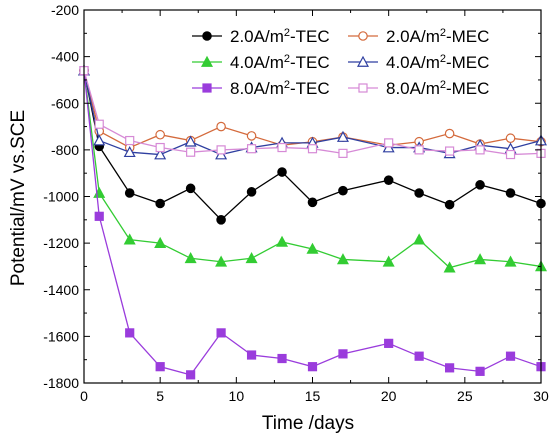  Describe the element at coordinates (160, 396) in the screenshot. I see `x-tick-label: 5` at that location.